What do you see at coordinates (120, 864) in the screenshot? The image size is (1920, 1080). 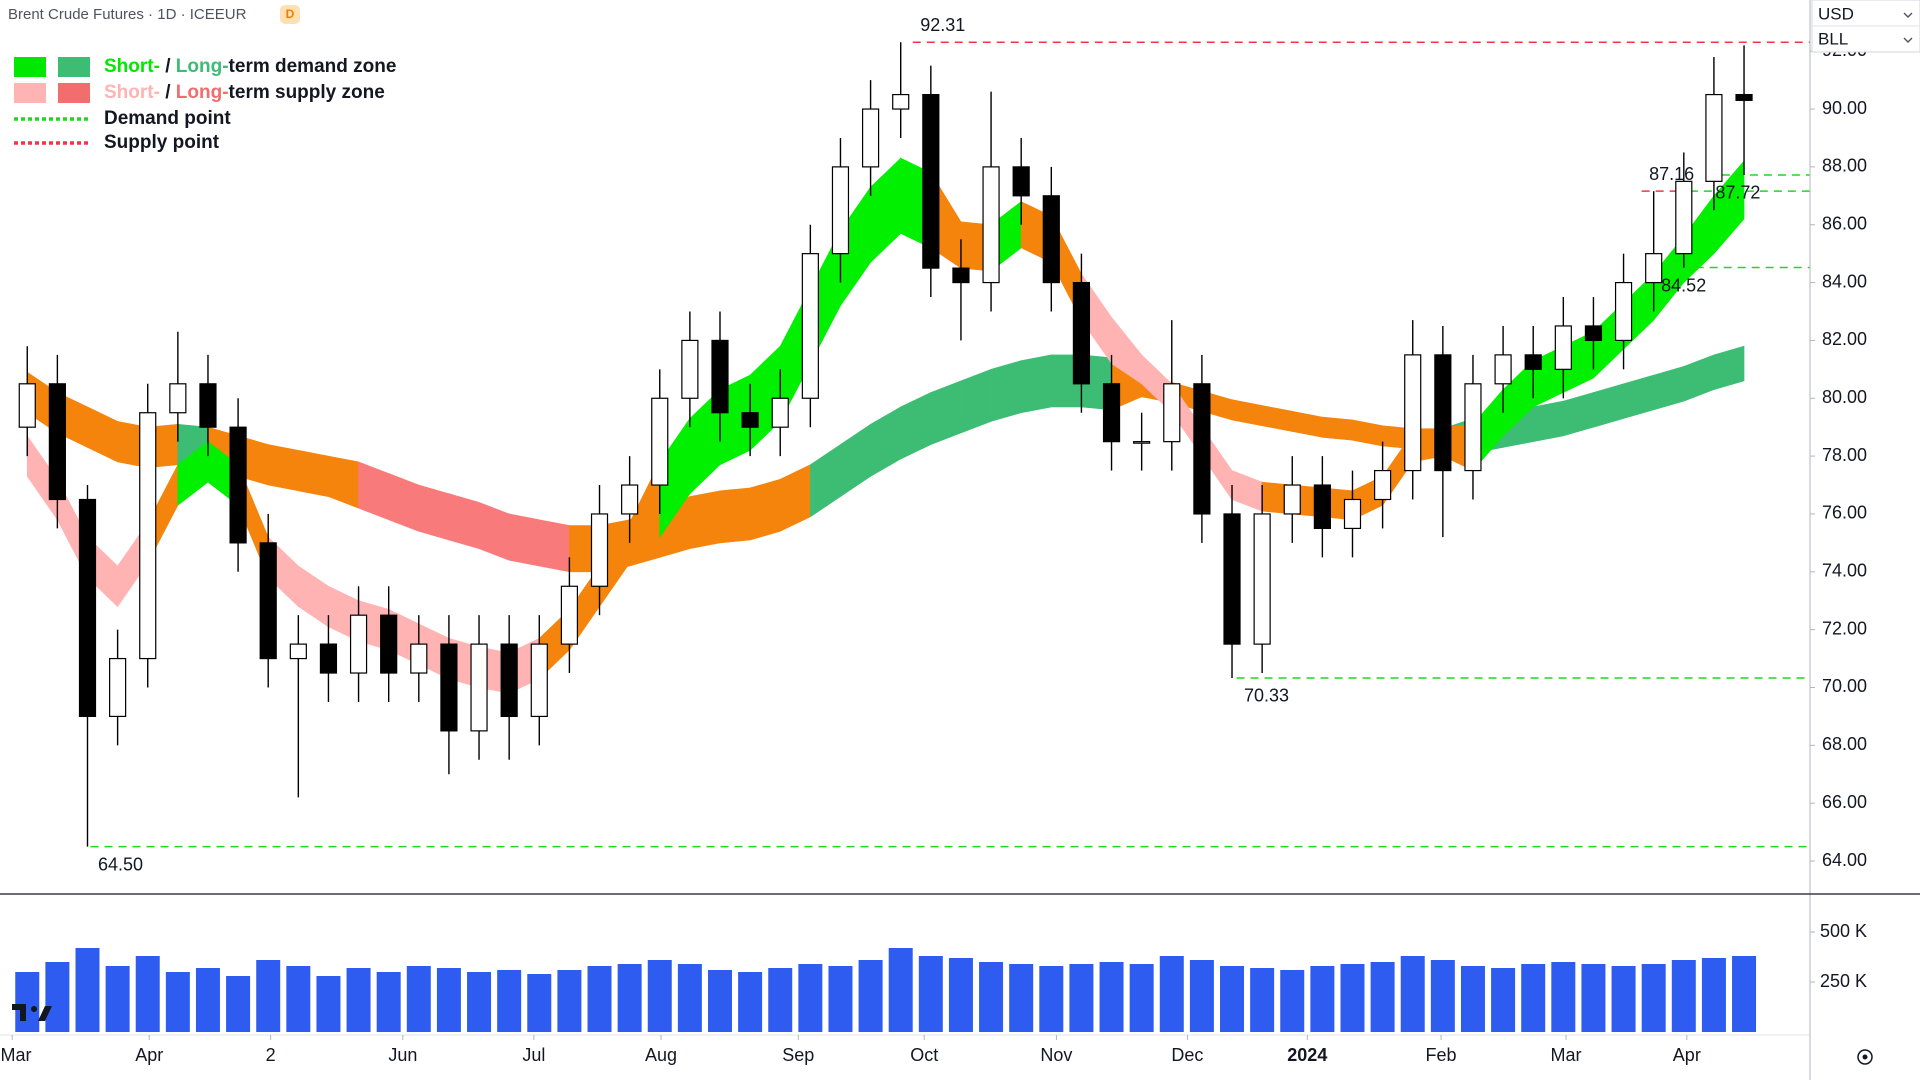 I see `level-label: 64.50` at bounding box center [120, 864].